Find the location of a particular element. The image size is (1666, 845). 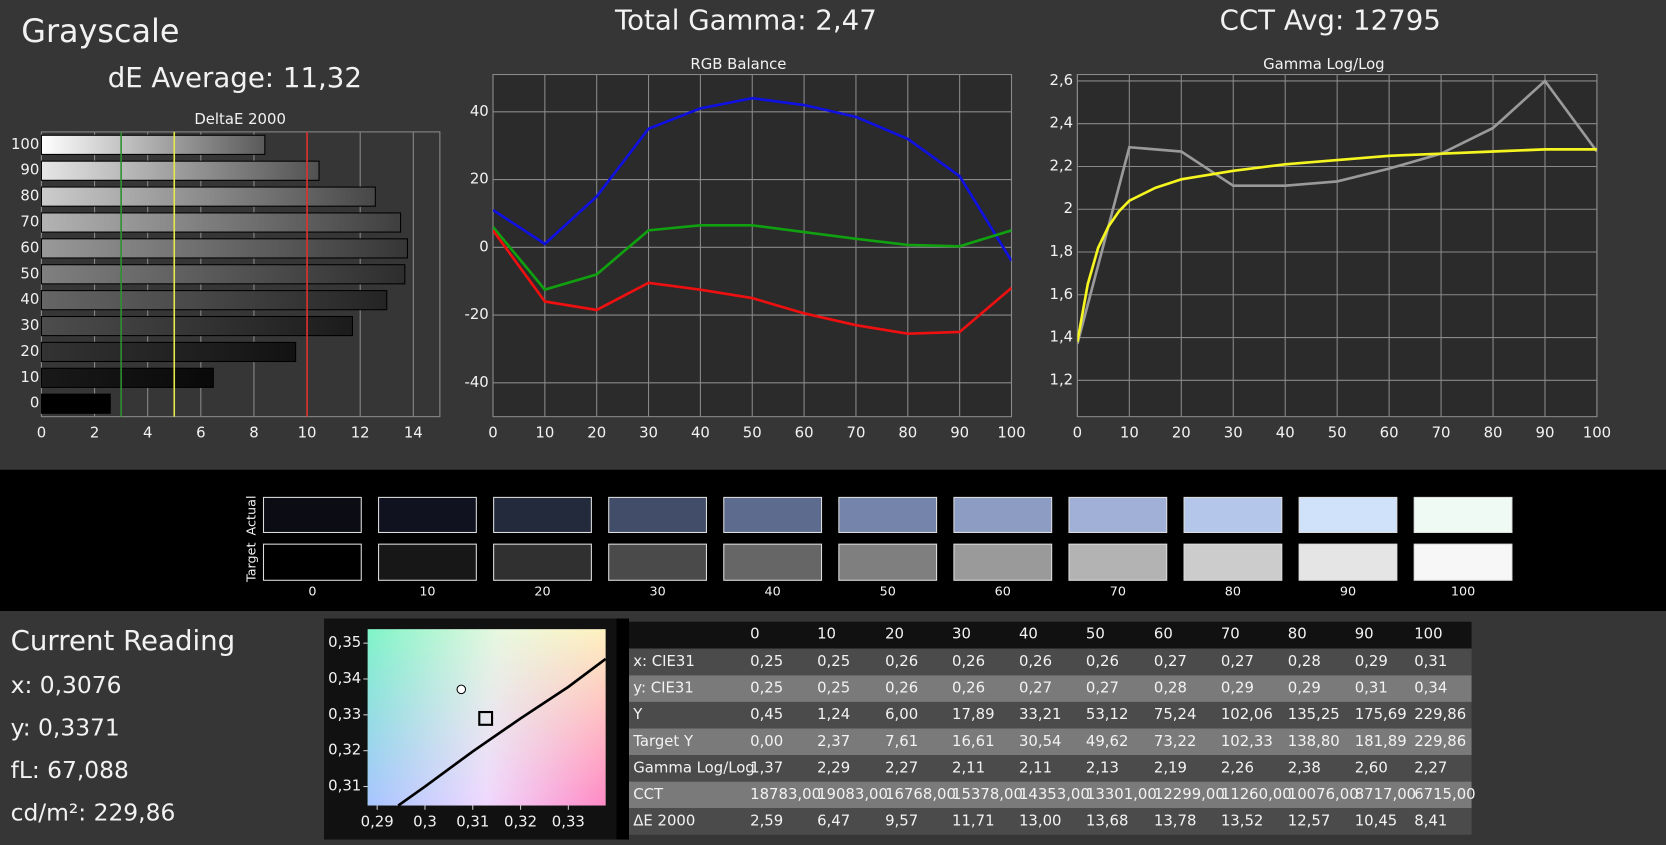

y-tick-label: 100 is located at coordinates (25, 144).